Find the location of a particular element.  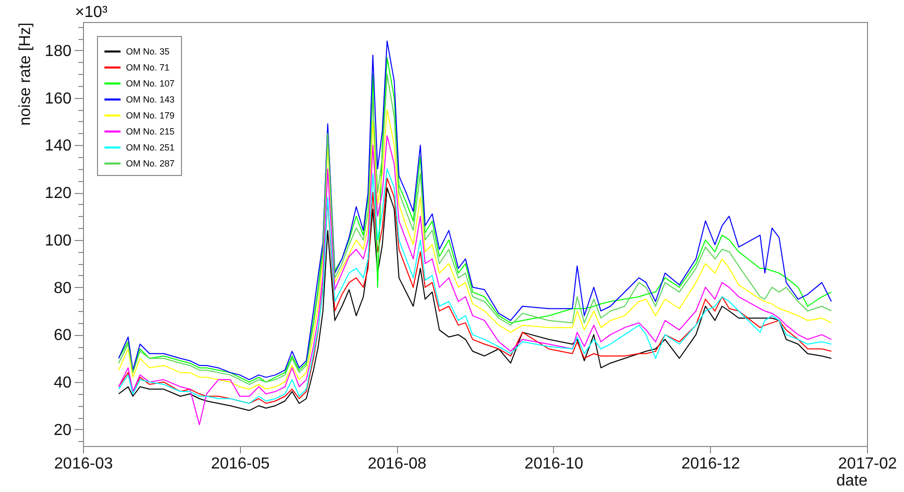

legend-label: OM No. 107 is located at coordinates (150, 83).